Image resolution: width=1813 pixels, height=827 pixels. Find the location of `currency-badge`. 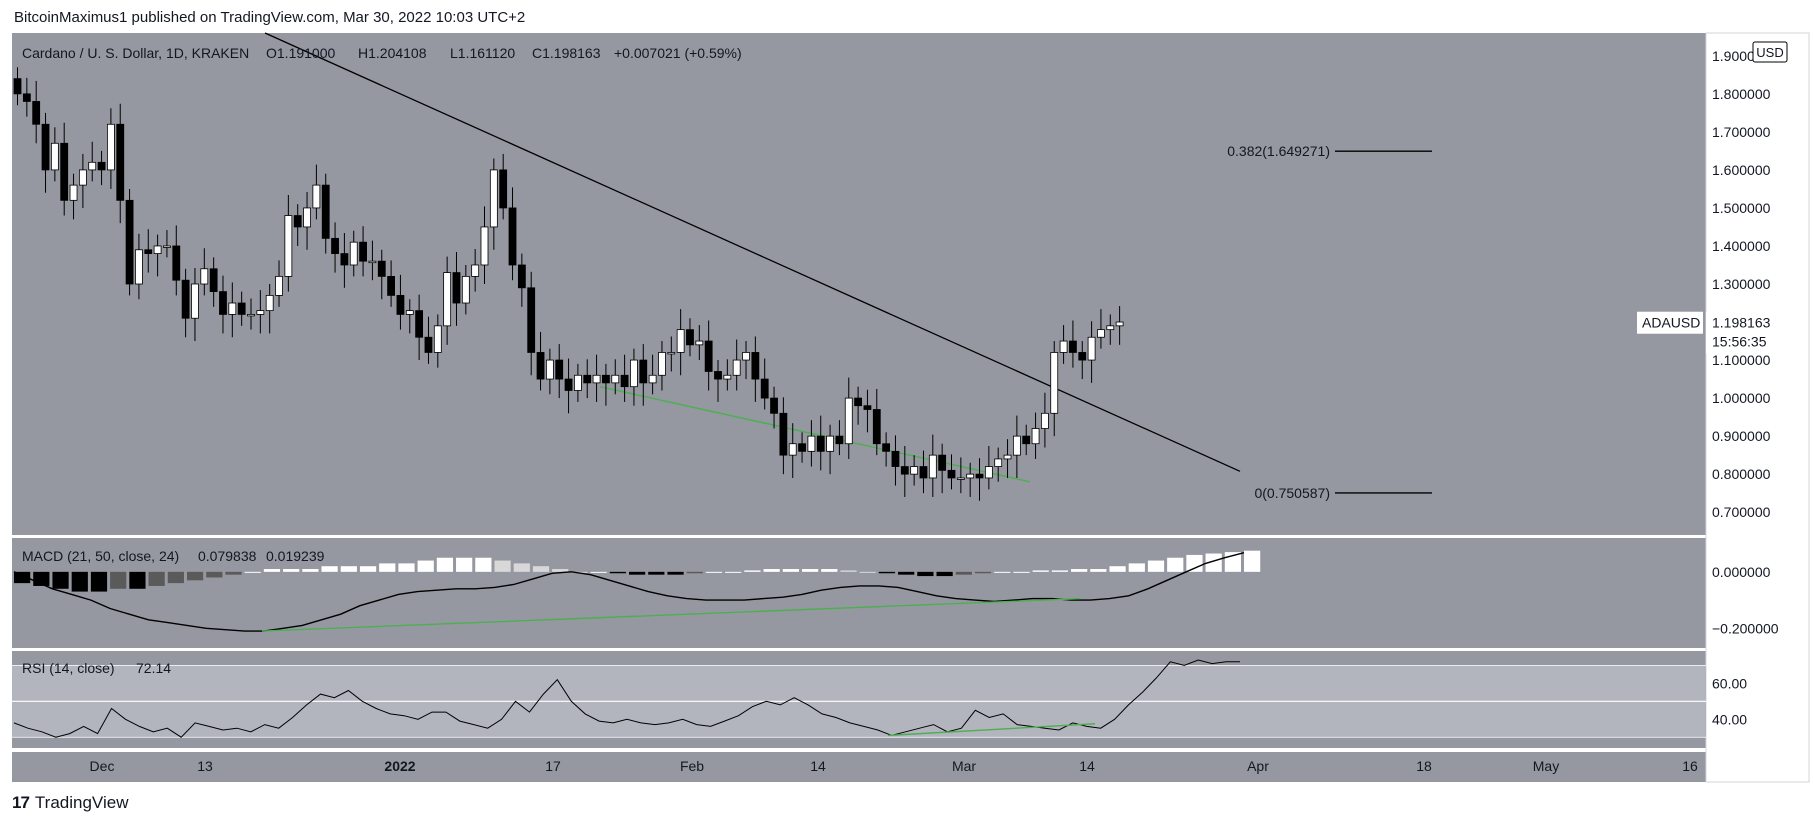

currency-badge is located at coordinates (1770, 52).